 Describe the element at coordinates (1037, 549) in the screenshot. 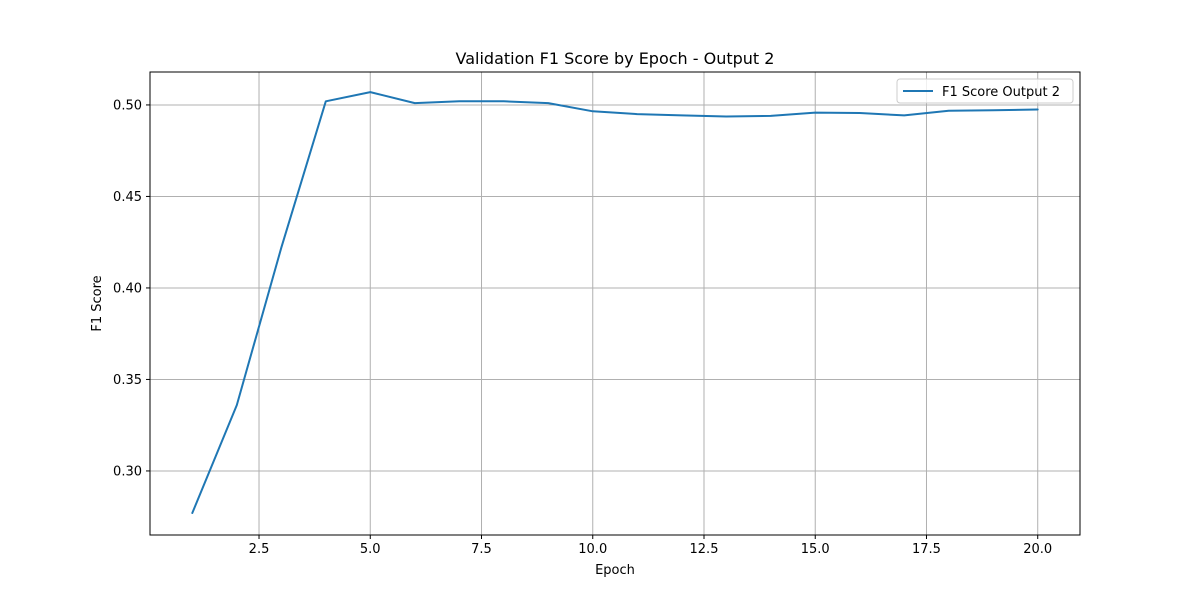

I see `x-tick-label: 20.0` at that location.